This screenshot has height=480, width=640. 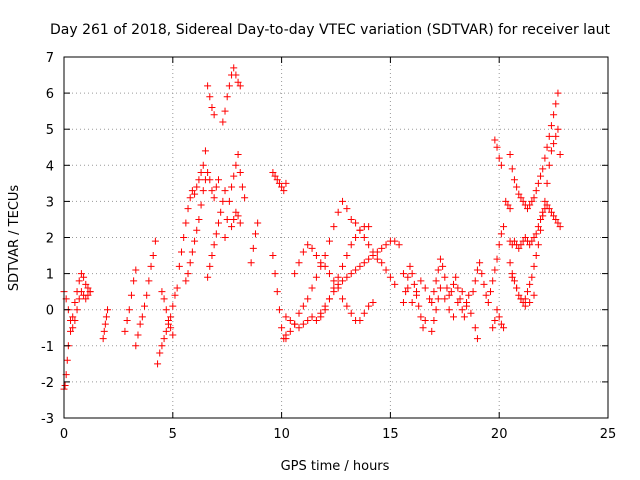 I want to click on x-tick-label: 0, so click(x=64, y=434).